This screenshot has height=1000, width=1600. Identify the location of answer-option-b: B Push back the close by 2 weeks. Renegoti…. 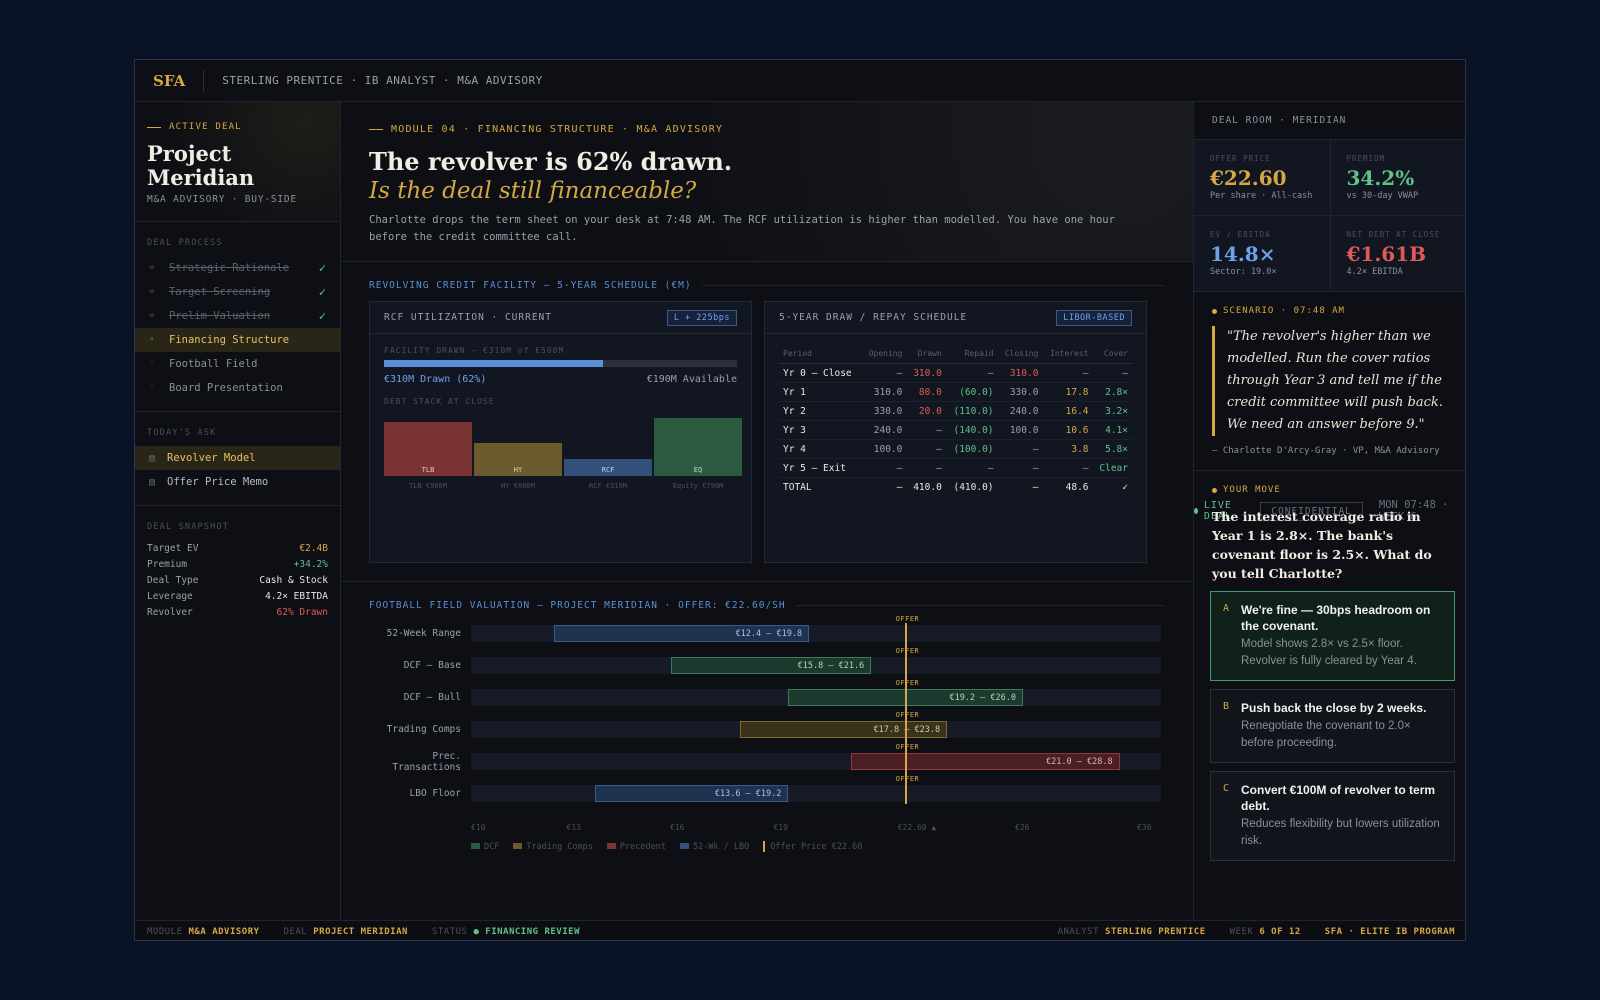
(1332, 726).